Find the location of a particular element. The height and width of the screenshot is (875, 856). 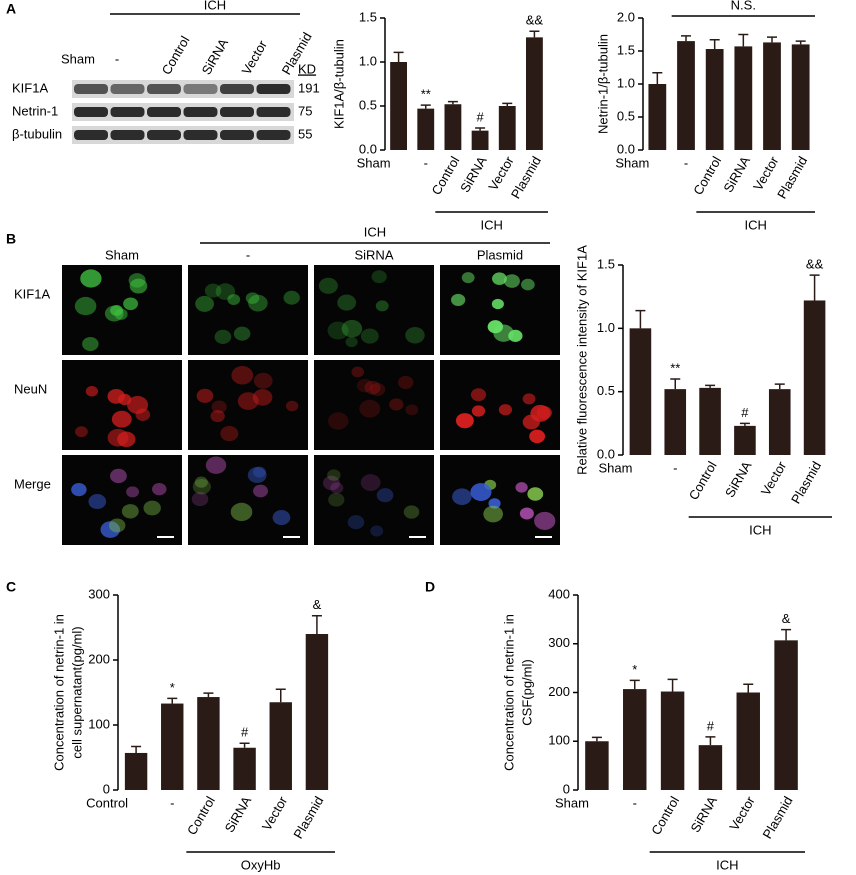

image-column-label: Plasmid is located at coordinates (500, 254).